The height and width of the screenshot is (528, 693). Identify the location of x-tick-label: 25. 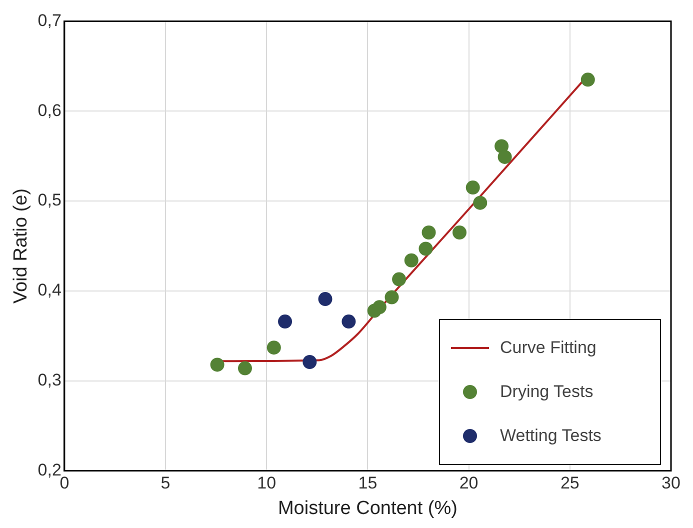
(570, 483).